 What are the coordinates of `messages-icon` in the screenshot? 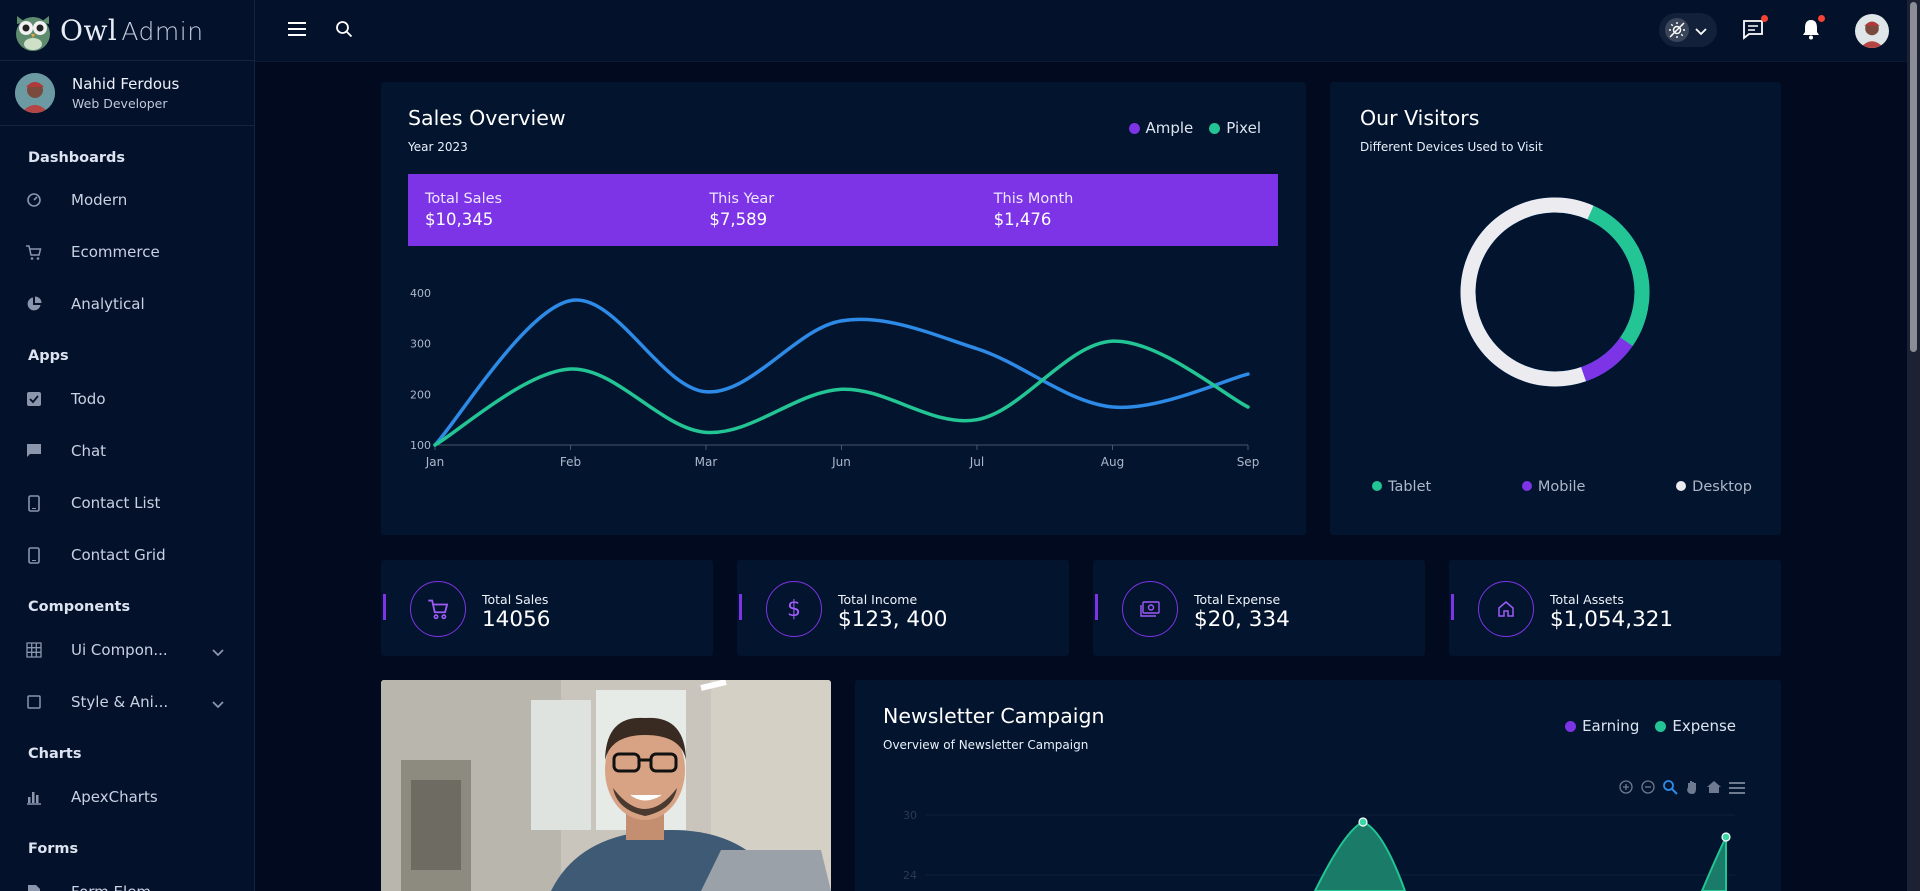 It's located at (1754, 28).